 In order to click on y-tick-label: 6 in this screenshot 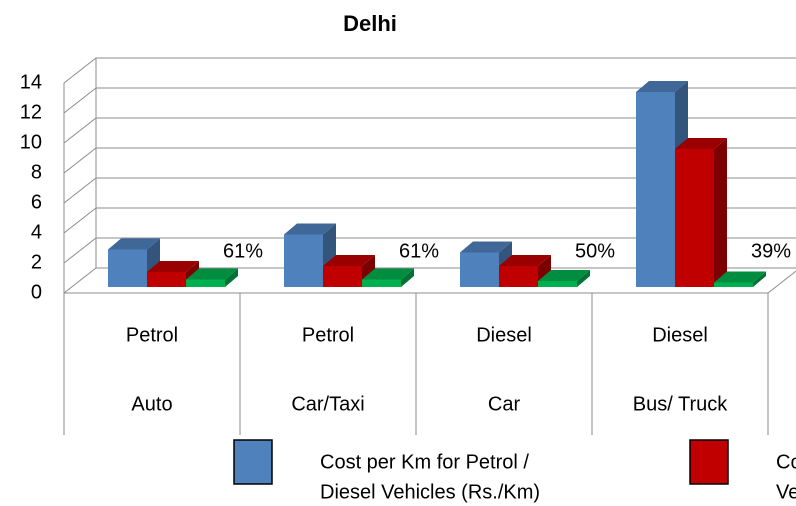, I will do `click(36, 202)`.